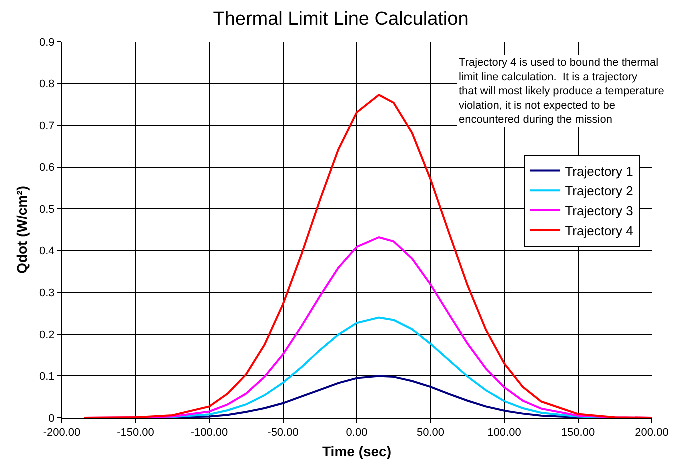  What do you see at coordinates (47, 42) in the screenshot?
I see `y-tick-label: 0.9` at bounding box center [47, 42].